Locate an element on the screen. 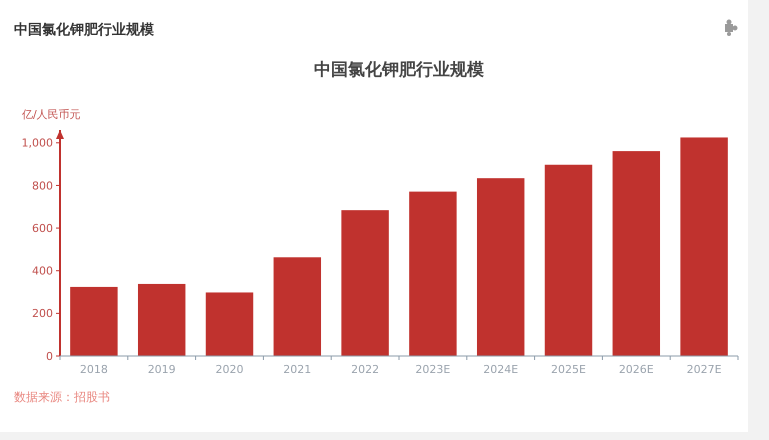  y-tick-label: 800 is located at coordinates (42, 185).